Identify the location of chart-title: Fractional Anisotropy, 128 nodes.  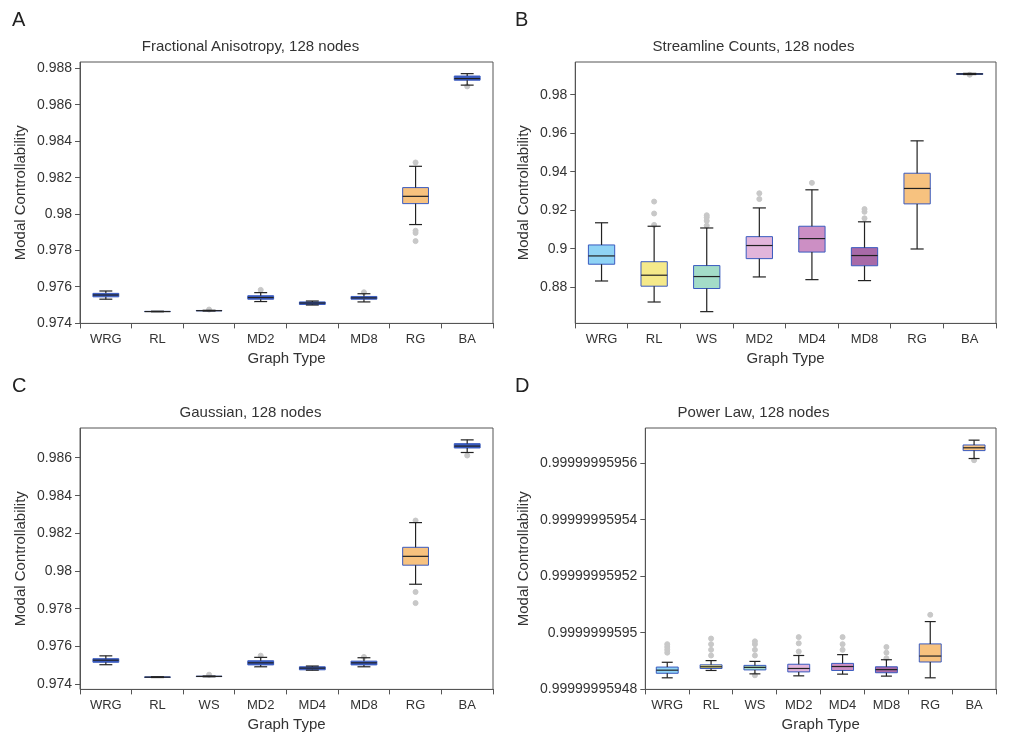
(250, 46).